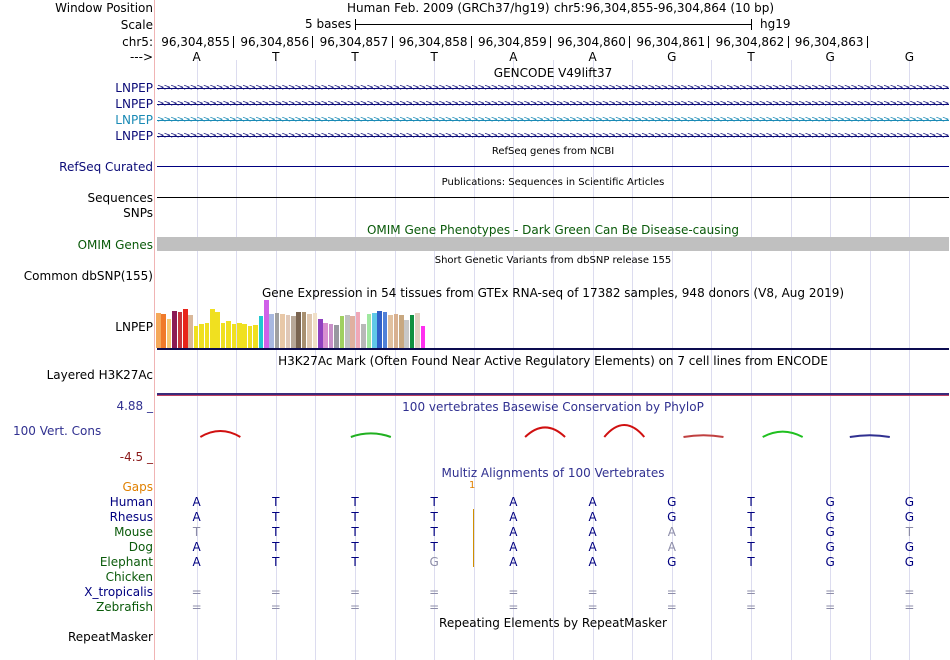 The height and width of the screenshot is (660, 950). Describe the element at coordinates (140, 547) in the screenshot. I see `species-label: Dog` at that location.